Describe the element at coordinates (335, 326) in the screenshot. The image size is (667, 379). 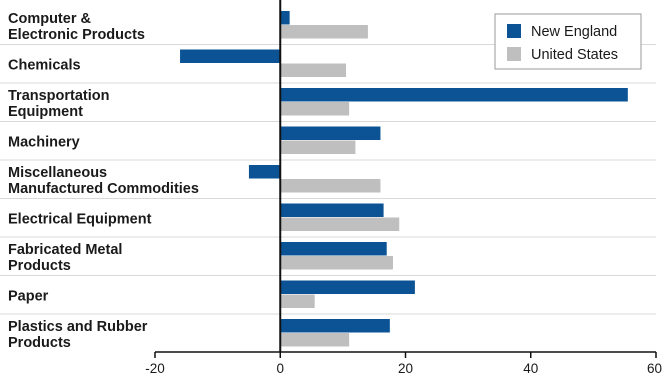
I see `bar-new-england-plastics-and-rubber-products` at that location.